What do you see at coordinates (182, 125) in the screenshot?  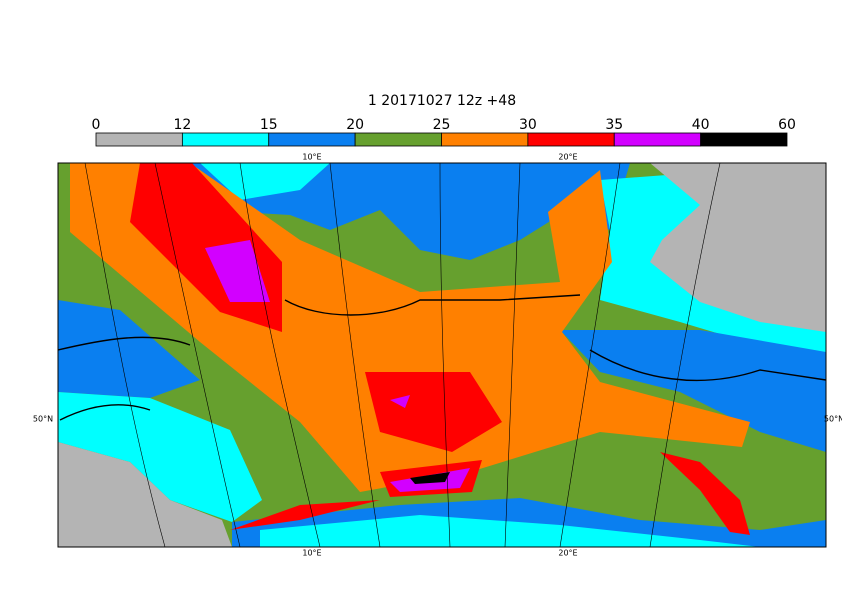 I see `colorbar-label: 12` at bounding box center [182, 125].